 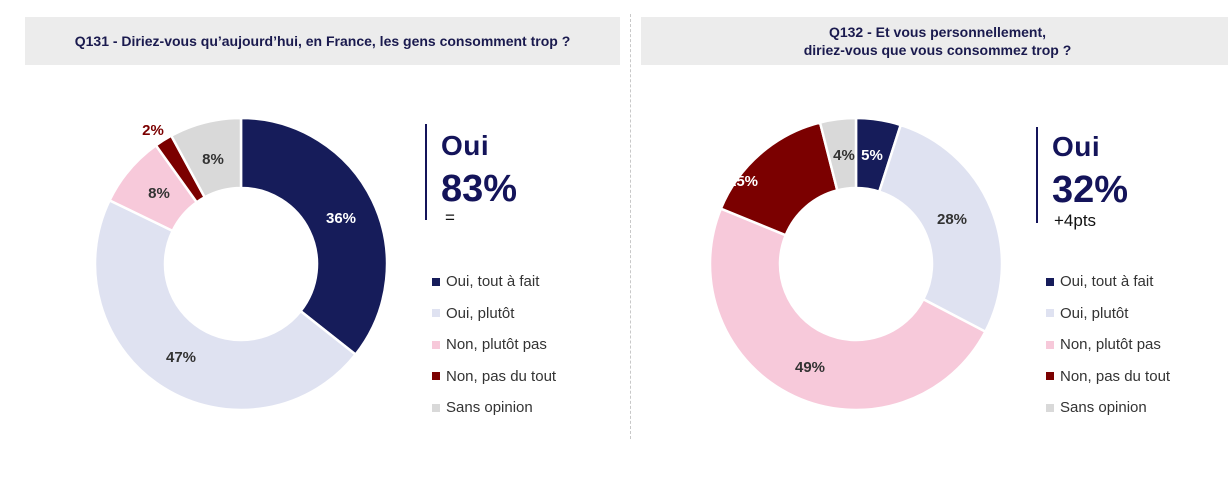 I want to click on chart-title-line-2: diriez-vous que vous consommez trop ?, so click(x=937, y=50).